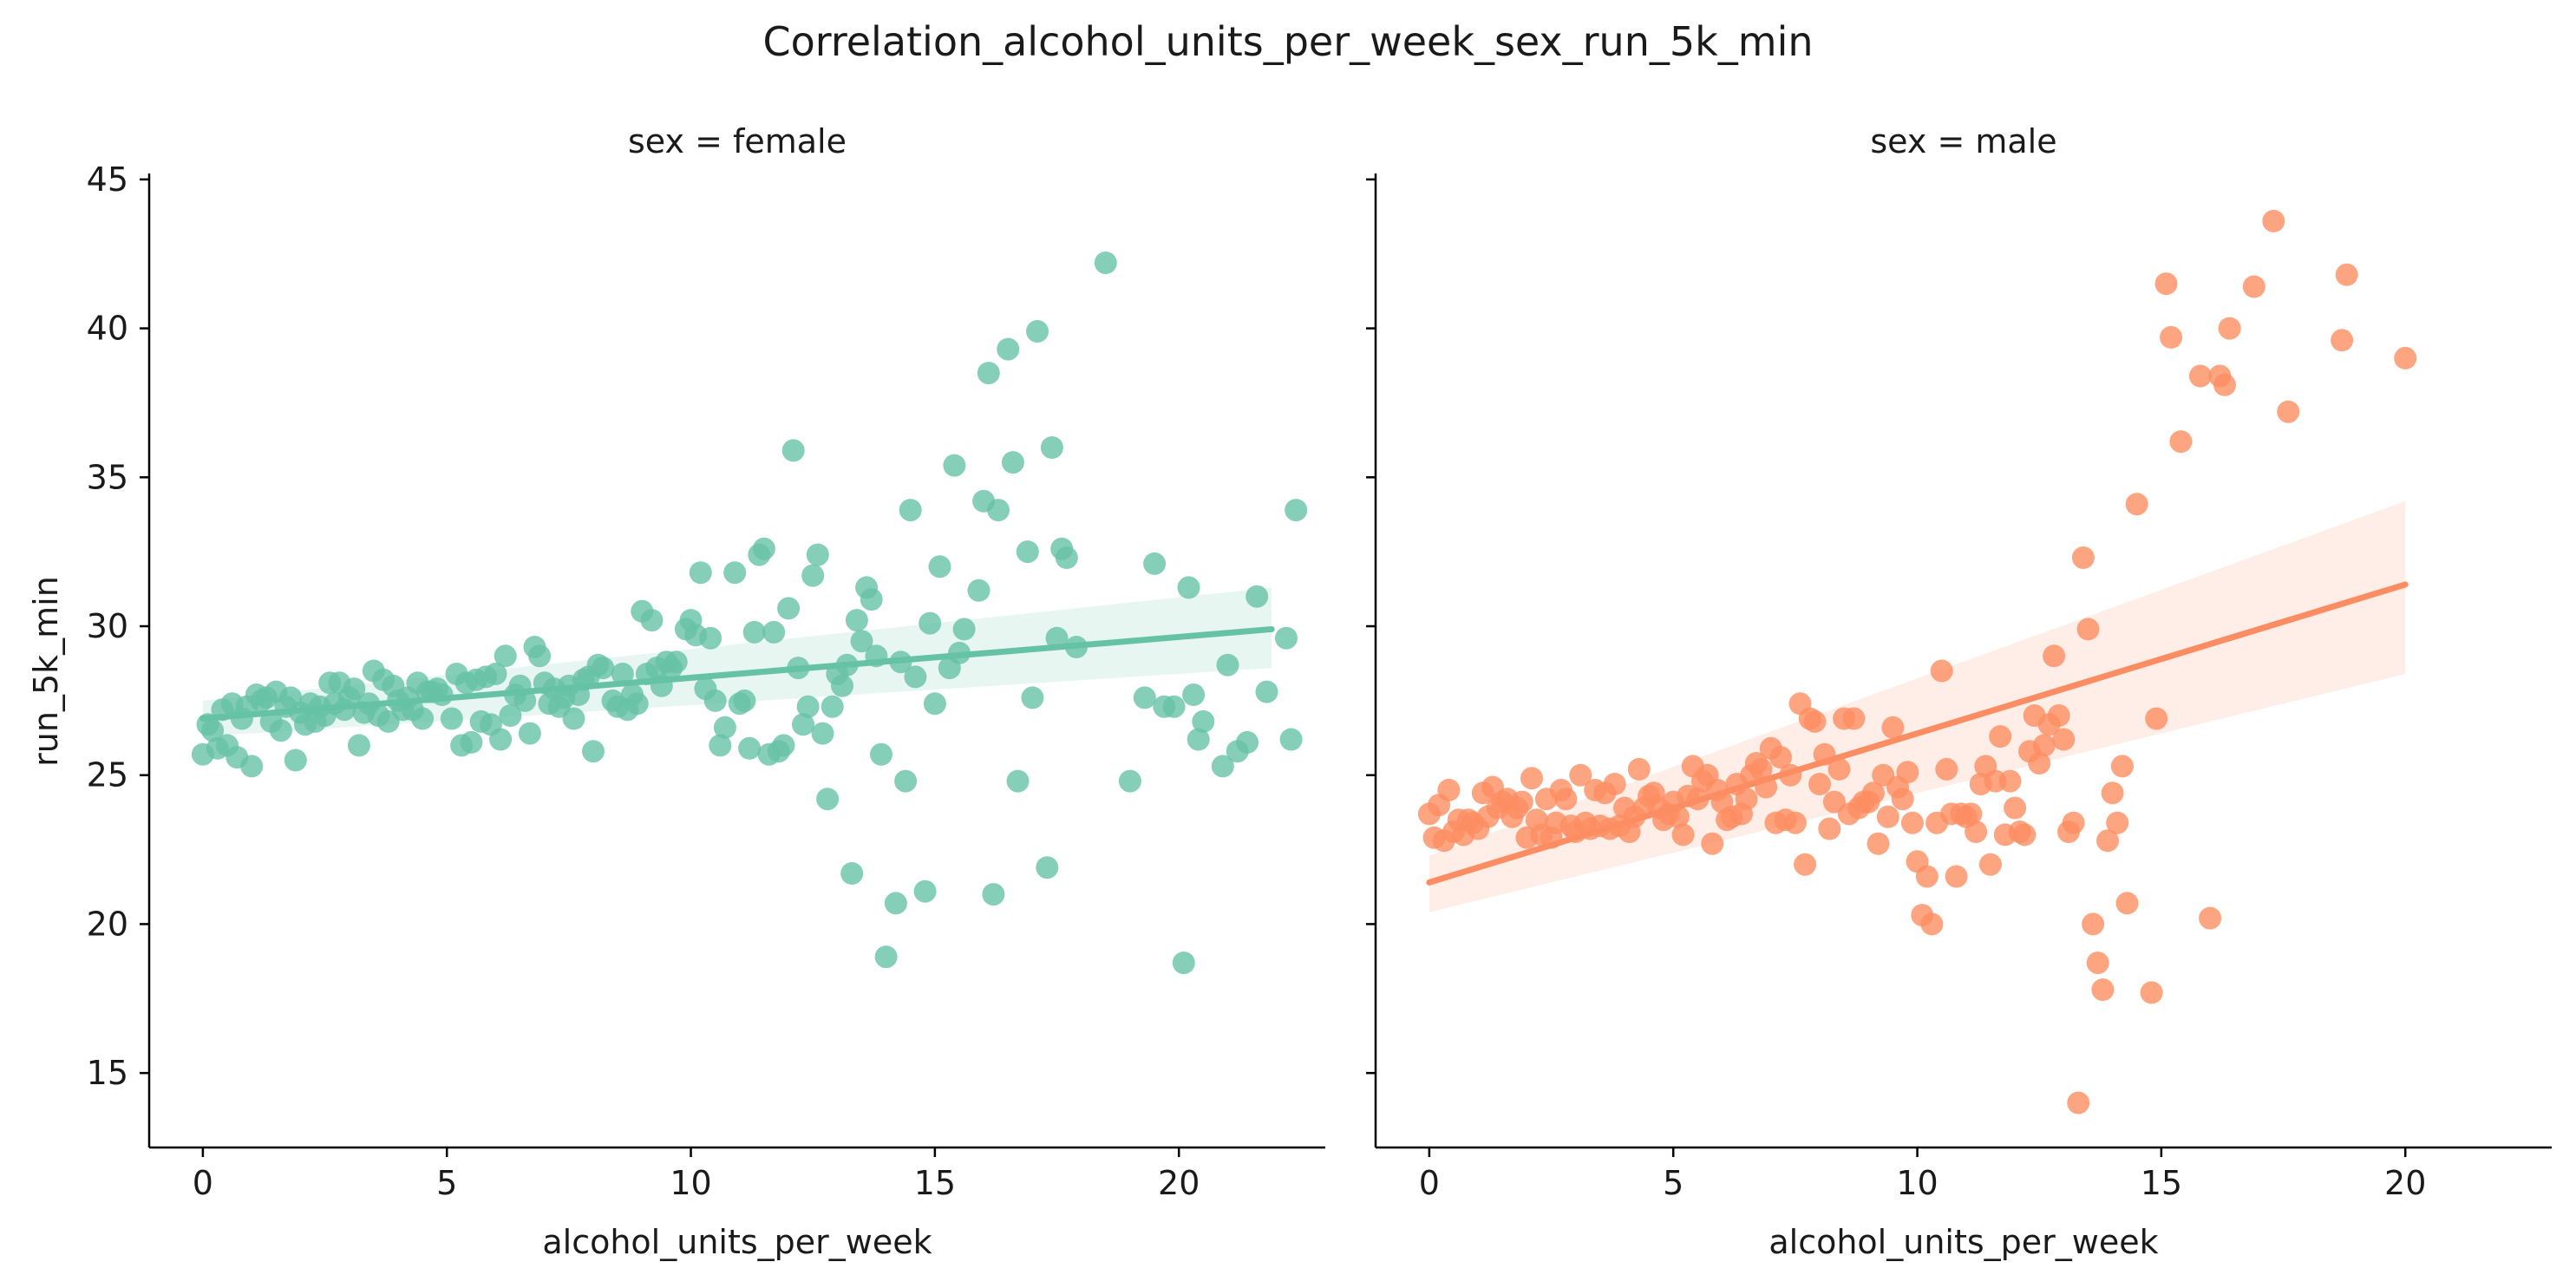  Describe the element at coordinates (107, 924) in the screenshot. I see `y-tick-label: 20` at that location.